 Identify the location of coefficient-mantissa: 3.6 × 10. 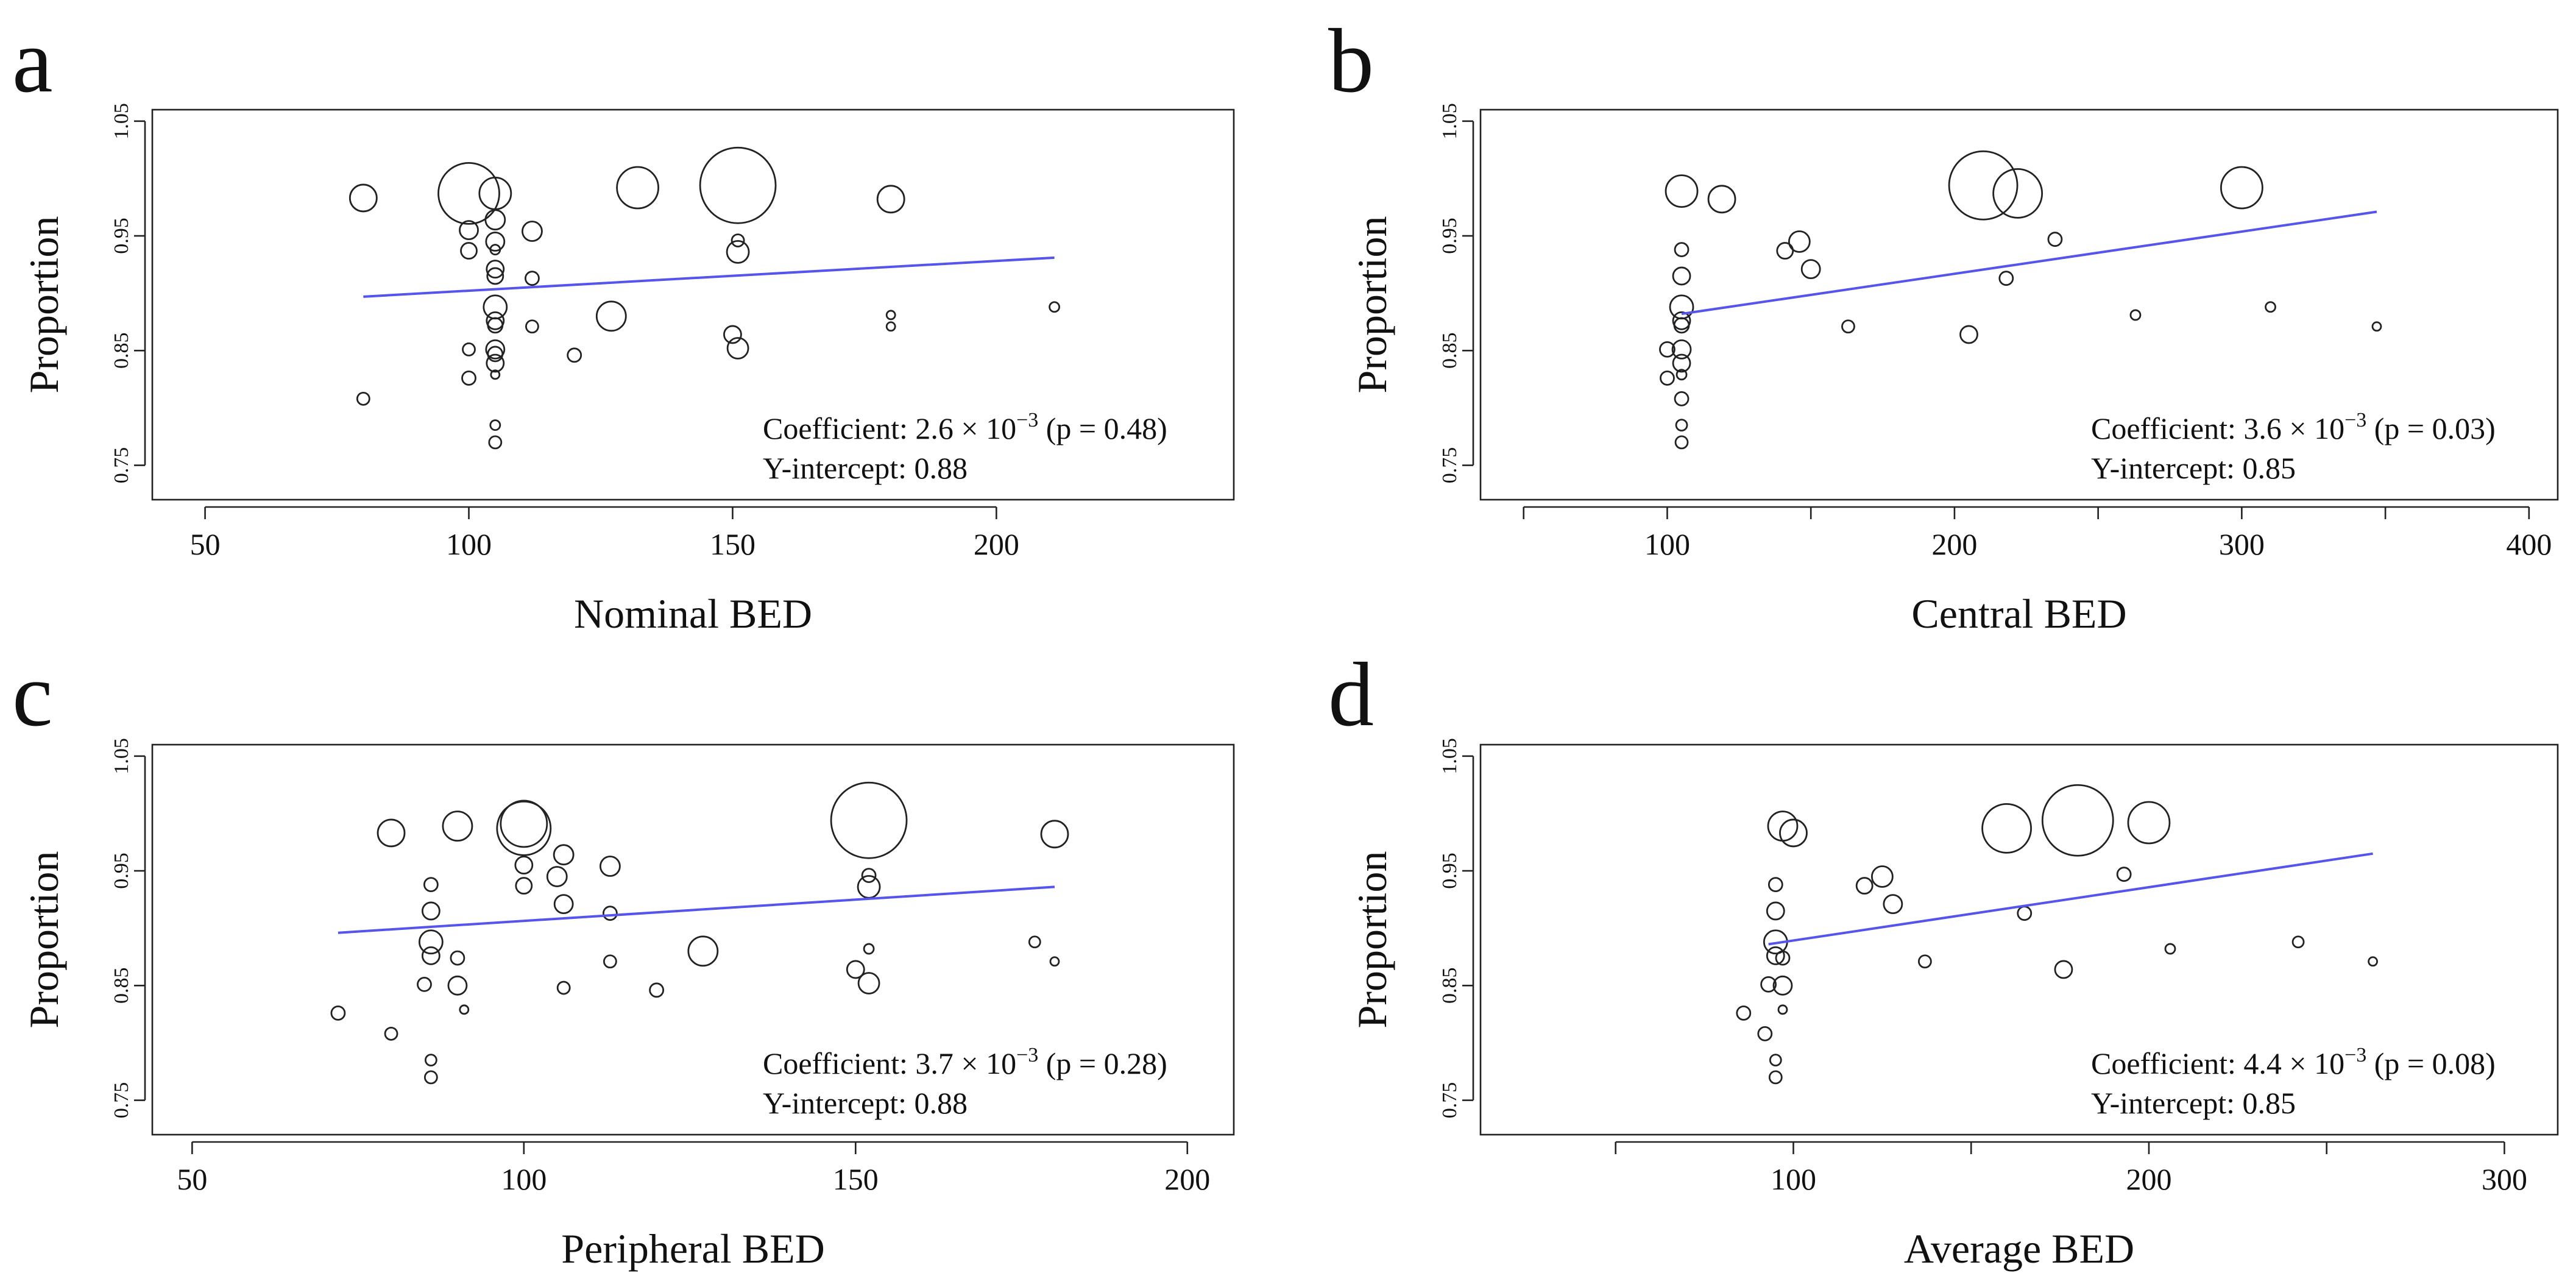
(2293, 428).